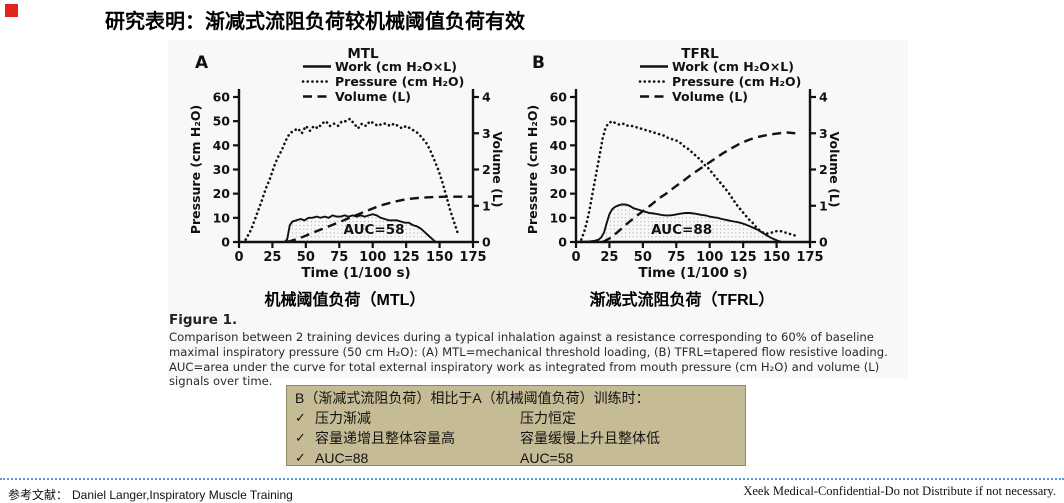  I want to click on comparison-box-heading: B（渐减式流阻负荷）相比于A（机械阈值负荷）训练时：, so click(472, 398).